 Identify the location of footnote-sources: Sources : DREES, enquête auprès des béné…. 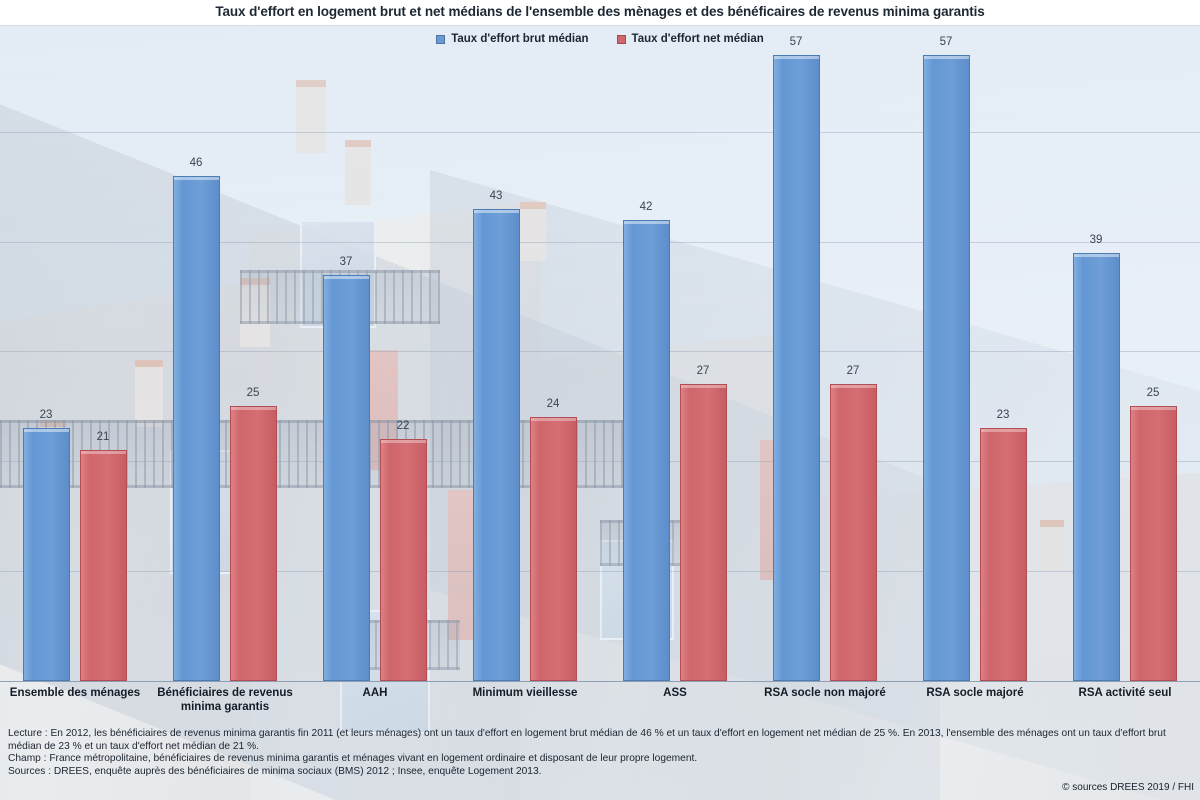
(275, 771).